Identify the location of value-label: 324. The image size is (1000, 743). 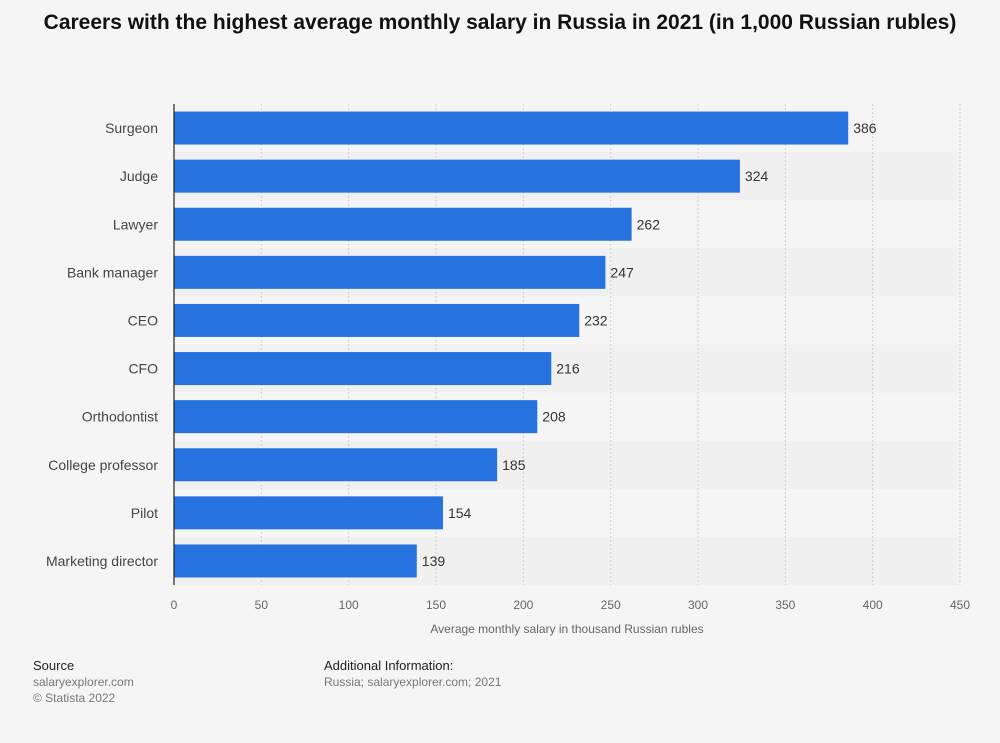
(757, 176).